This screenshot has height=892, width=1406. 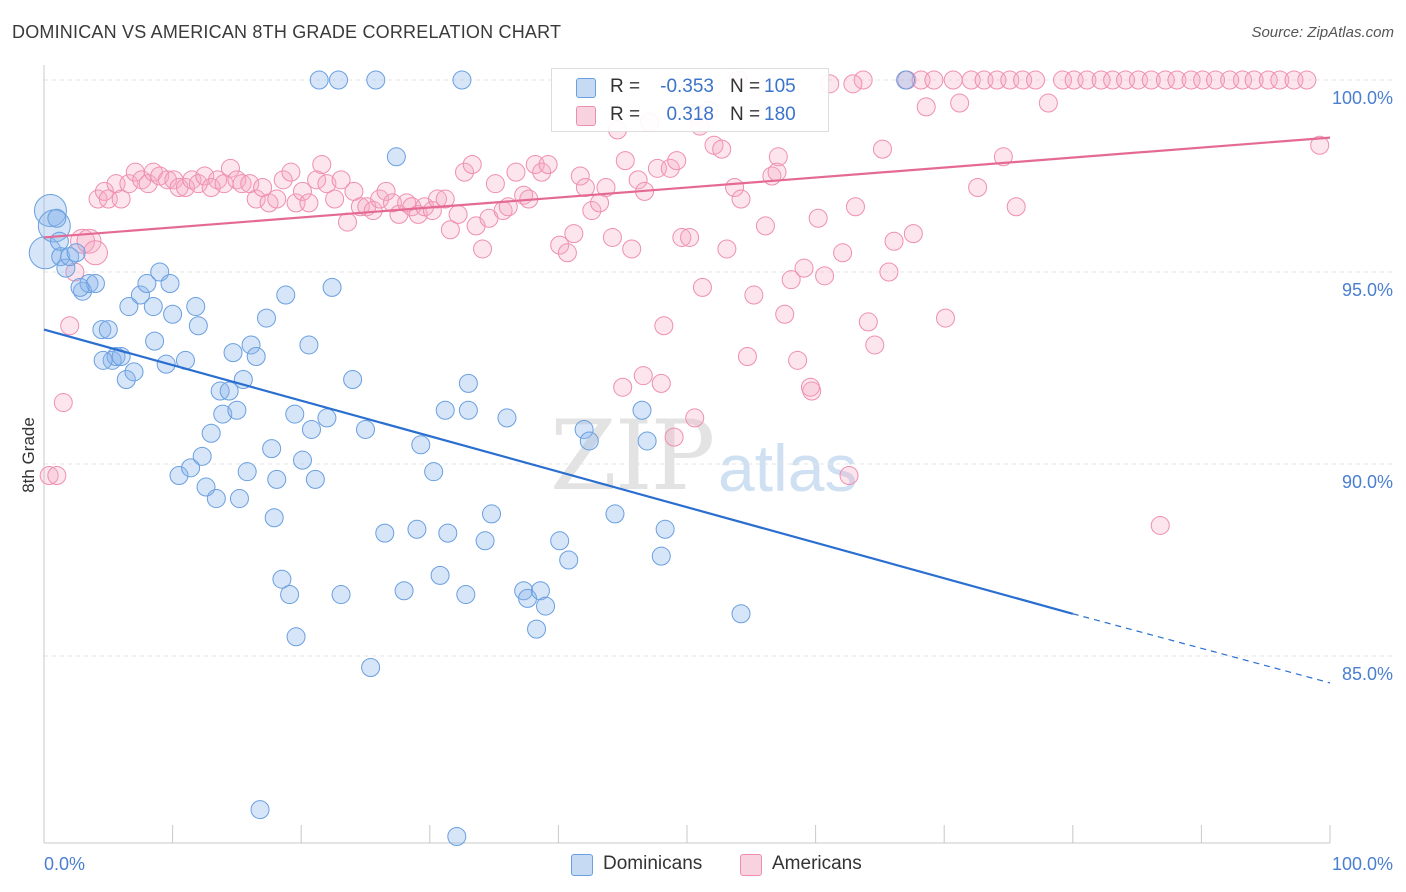 I want to click on watermark-atlas: atlas, so click(x=788, y=468).